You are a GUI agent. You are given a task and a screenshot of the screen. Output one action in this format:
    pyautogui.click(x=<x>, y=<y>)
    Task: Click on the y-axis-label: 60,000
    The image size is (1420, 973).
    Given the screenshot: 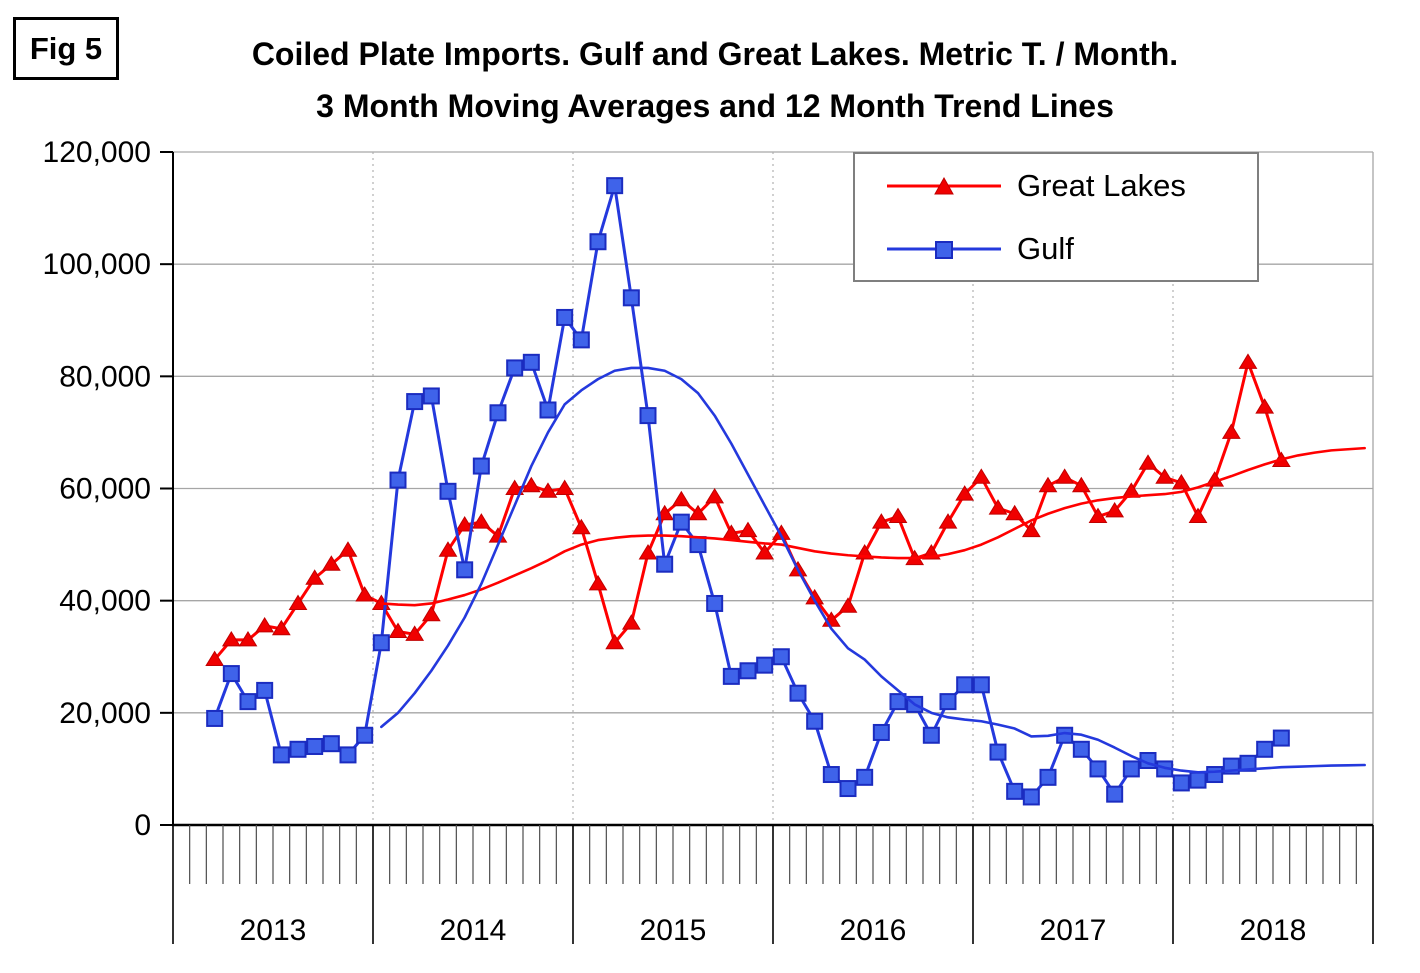 What is the action you would take?
    pyautogui.click(x=105, y=489)
    